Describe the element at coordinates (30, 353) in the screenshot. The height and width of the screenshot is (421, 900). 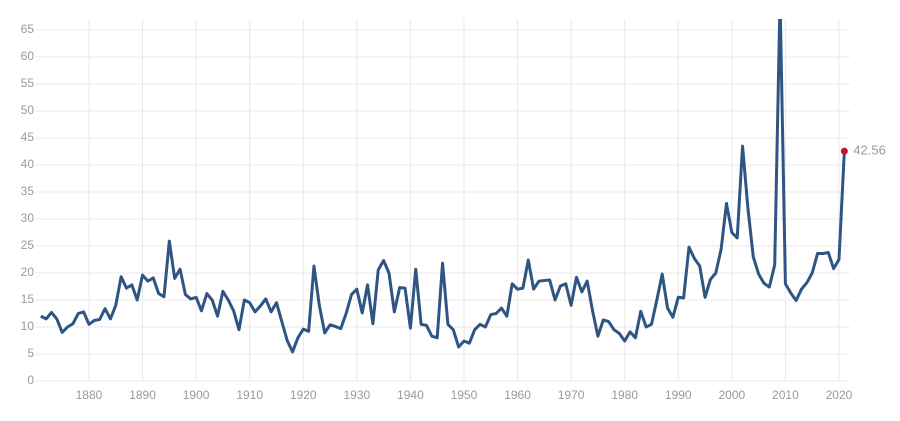
I see `y-tick-label: 5` at that location.